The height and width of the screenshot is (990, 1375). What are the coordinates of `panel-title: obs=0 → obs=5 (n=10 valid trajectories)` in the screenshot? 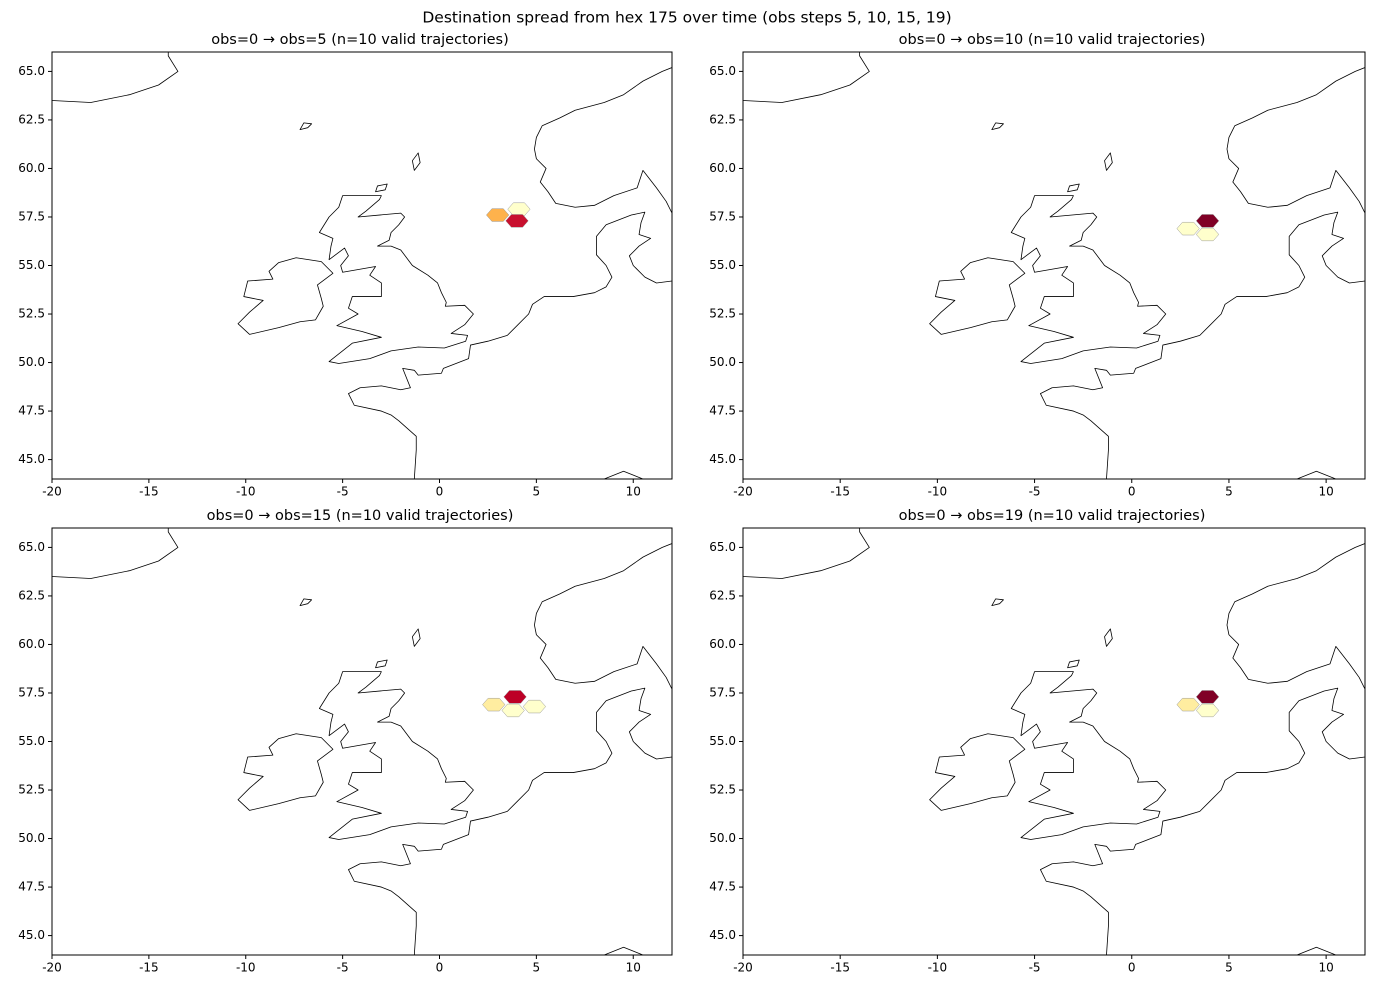 It's located at (360, 40).